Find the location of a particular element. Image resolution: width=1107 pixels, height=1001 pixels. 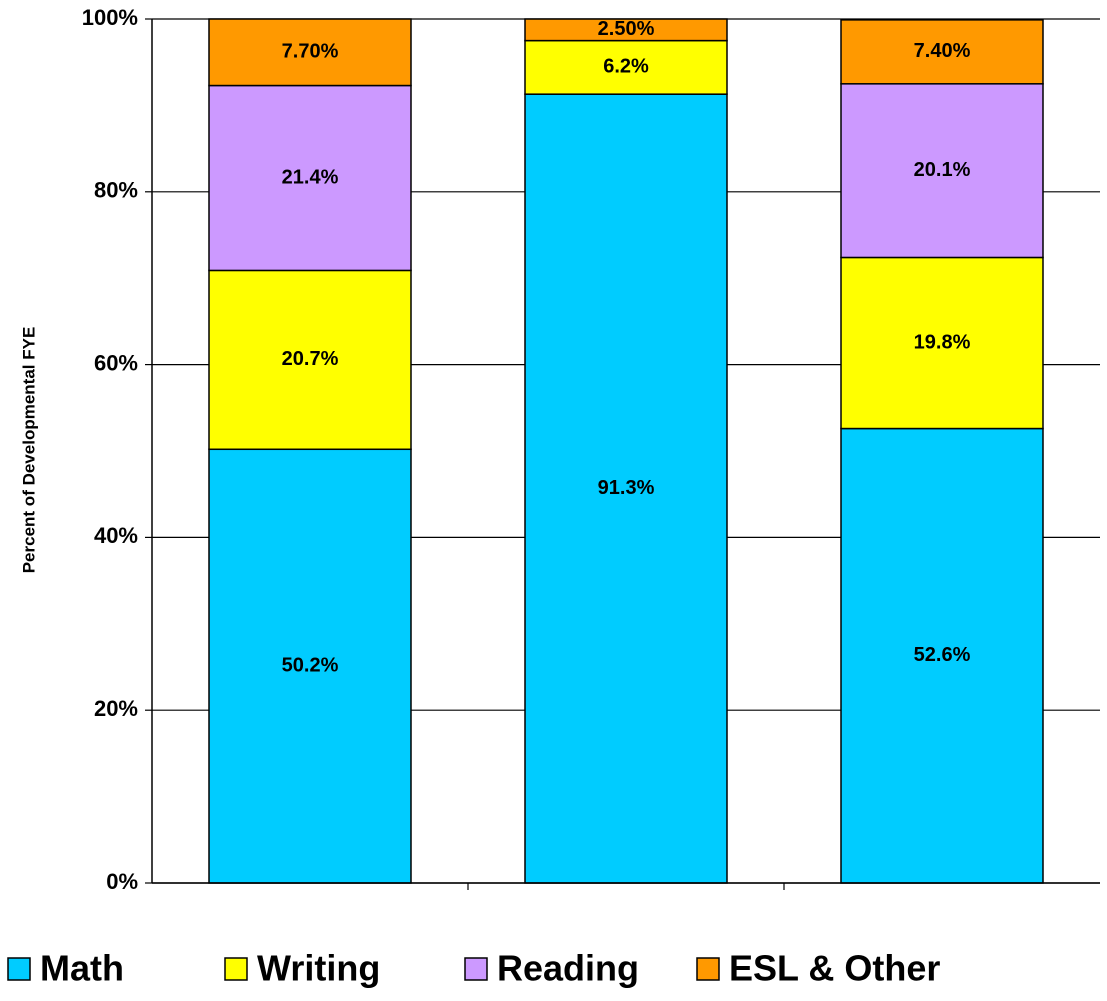

data-label: 20.7% is located at coordinates (310, 359).